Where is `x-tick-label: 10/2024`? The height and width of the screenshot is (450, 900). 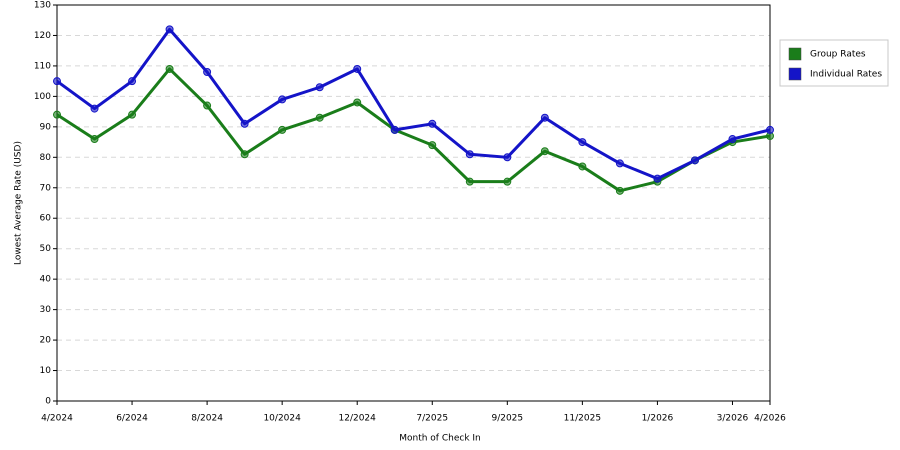
x-tick-label: 10/2024 is located at coordinates (282, 419).